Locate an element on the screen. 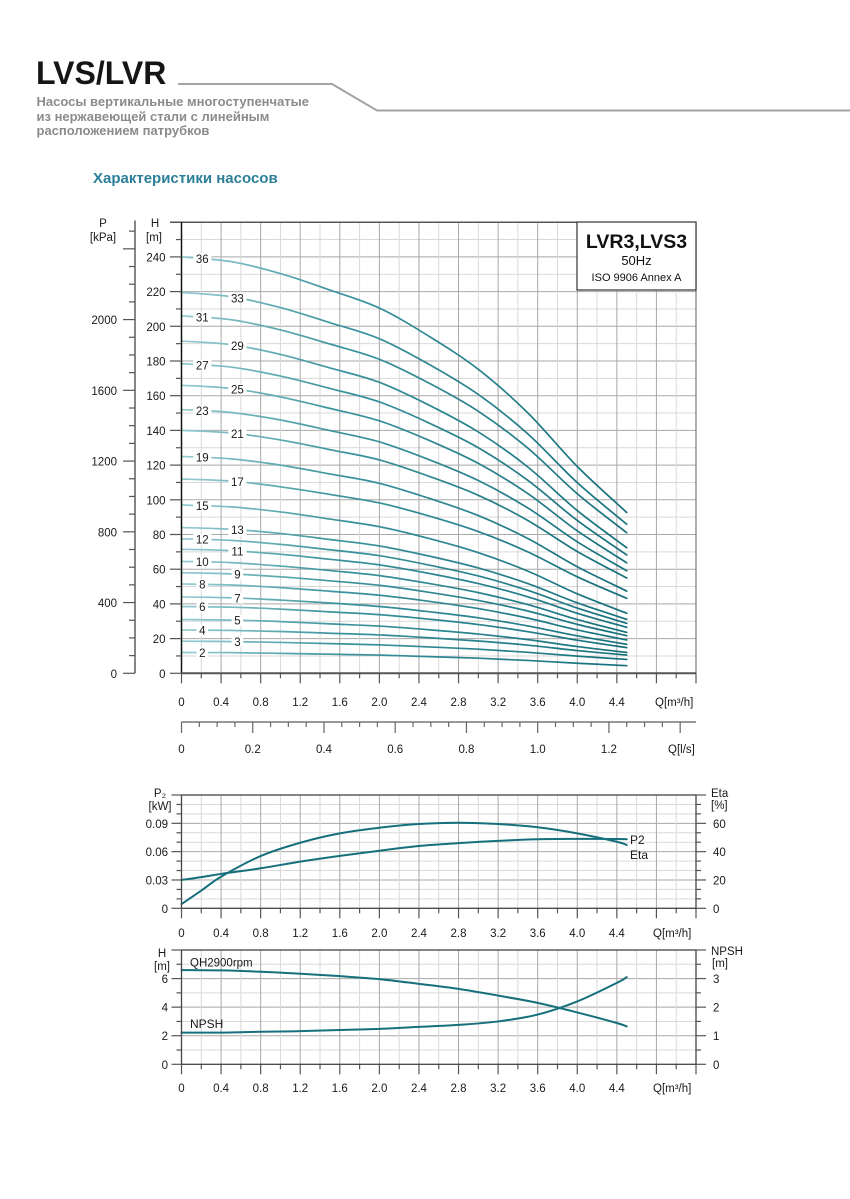  stage-count-label: 3 is located at coordinates (237, 643).